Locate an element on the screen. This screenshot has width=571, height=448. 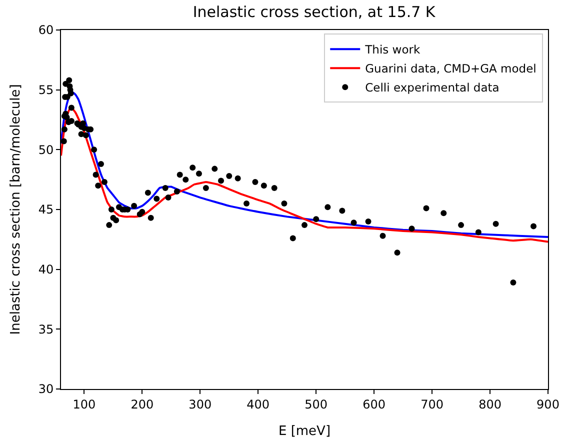
x-tick-label: 400 is located at coordinates (258, 404).